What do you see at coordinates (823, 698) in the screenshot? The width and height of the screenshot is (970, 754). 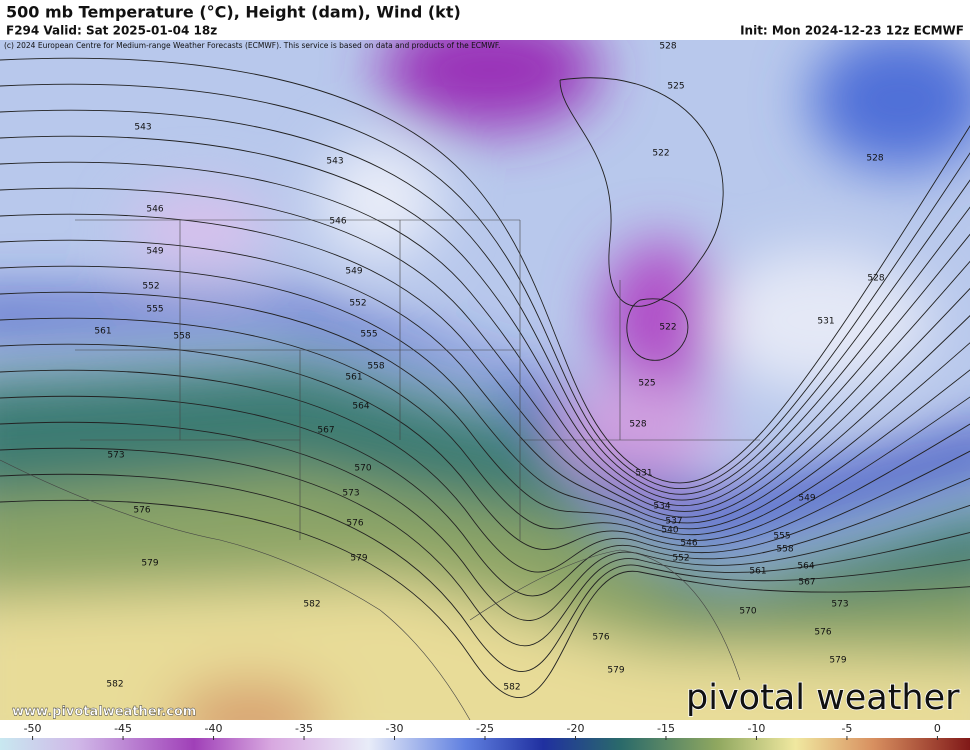 I see `logo: pivotal weather` at bounding box center [823, 698].